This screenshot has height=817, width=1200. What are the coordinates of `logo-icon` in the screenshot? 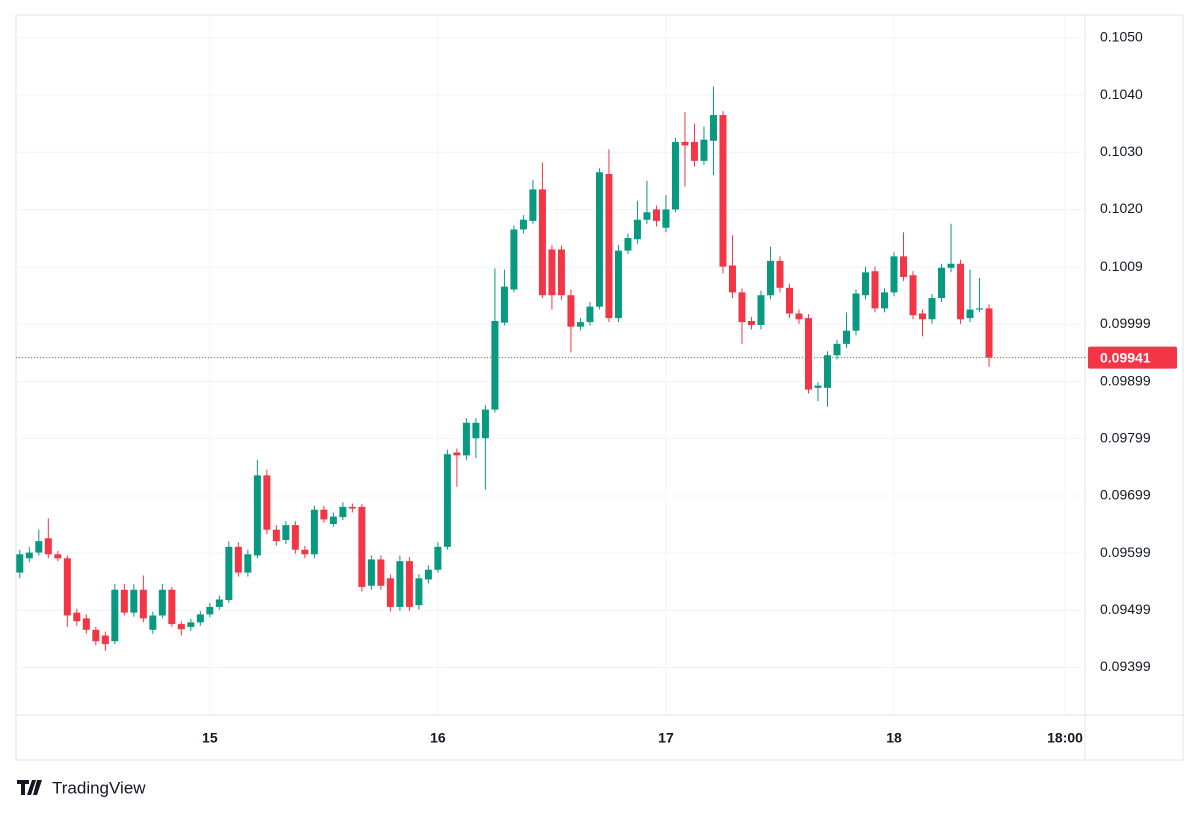 It's located at (29, 787).